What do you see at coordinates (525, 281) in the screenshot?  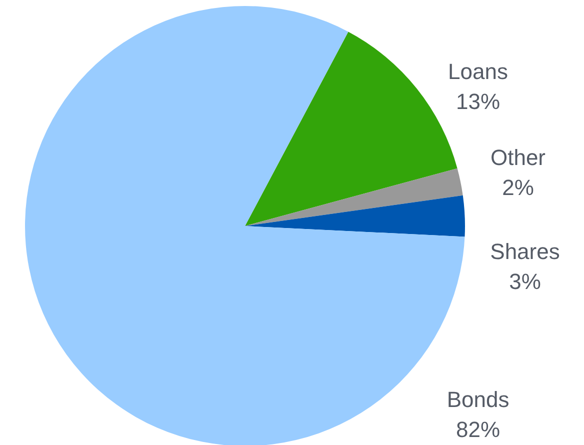 I see `data-label: 3%` at bounding box center [525, 281].